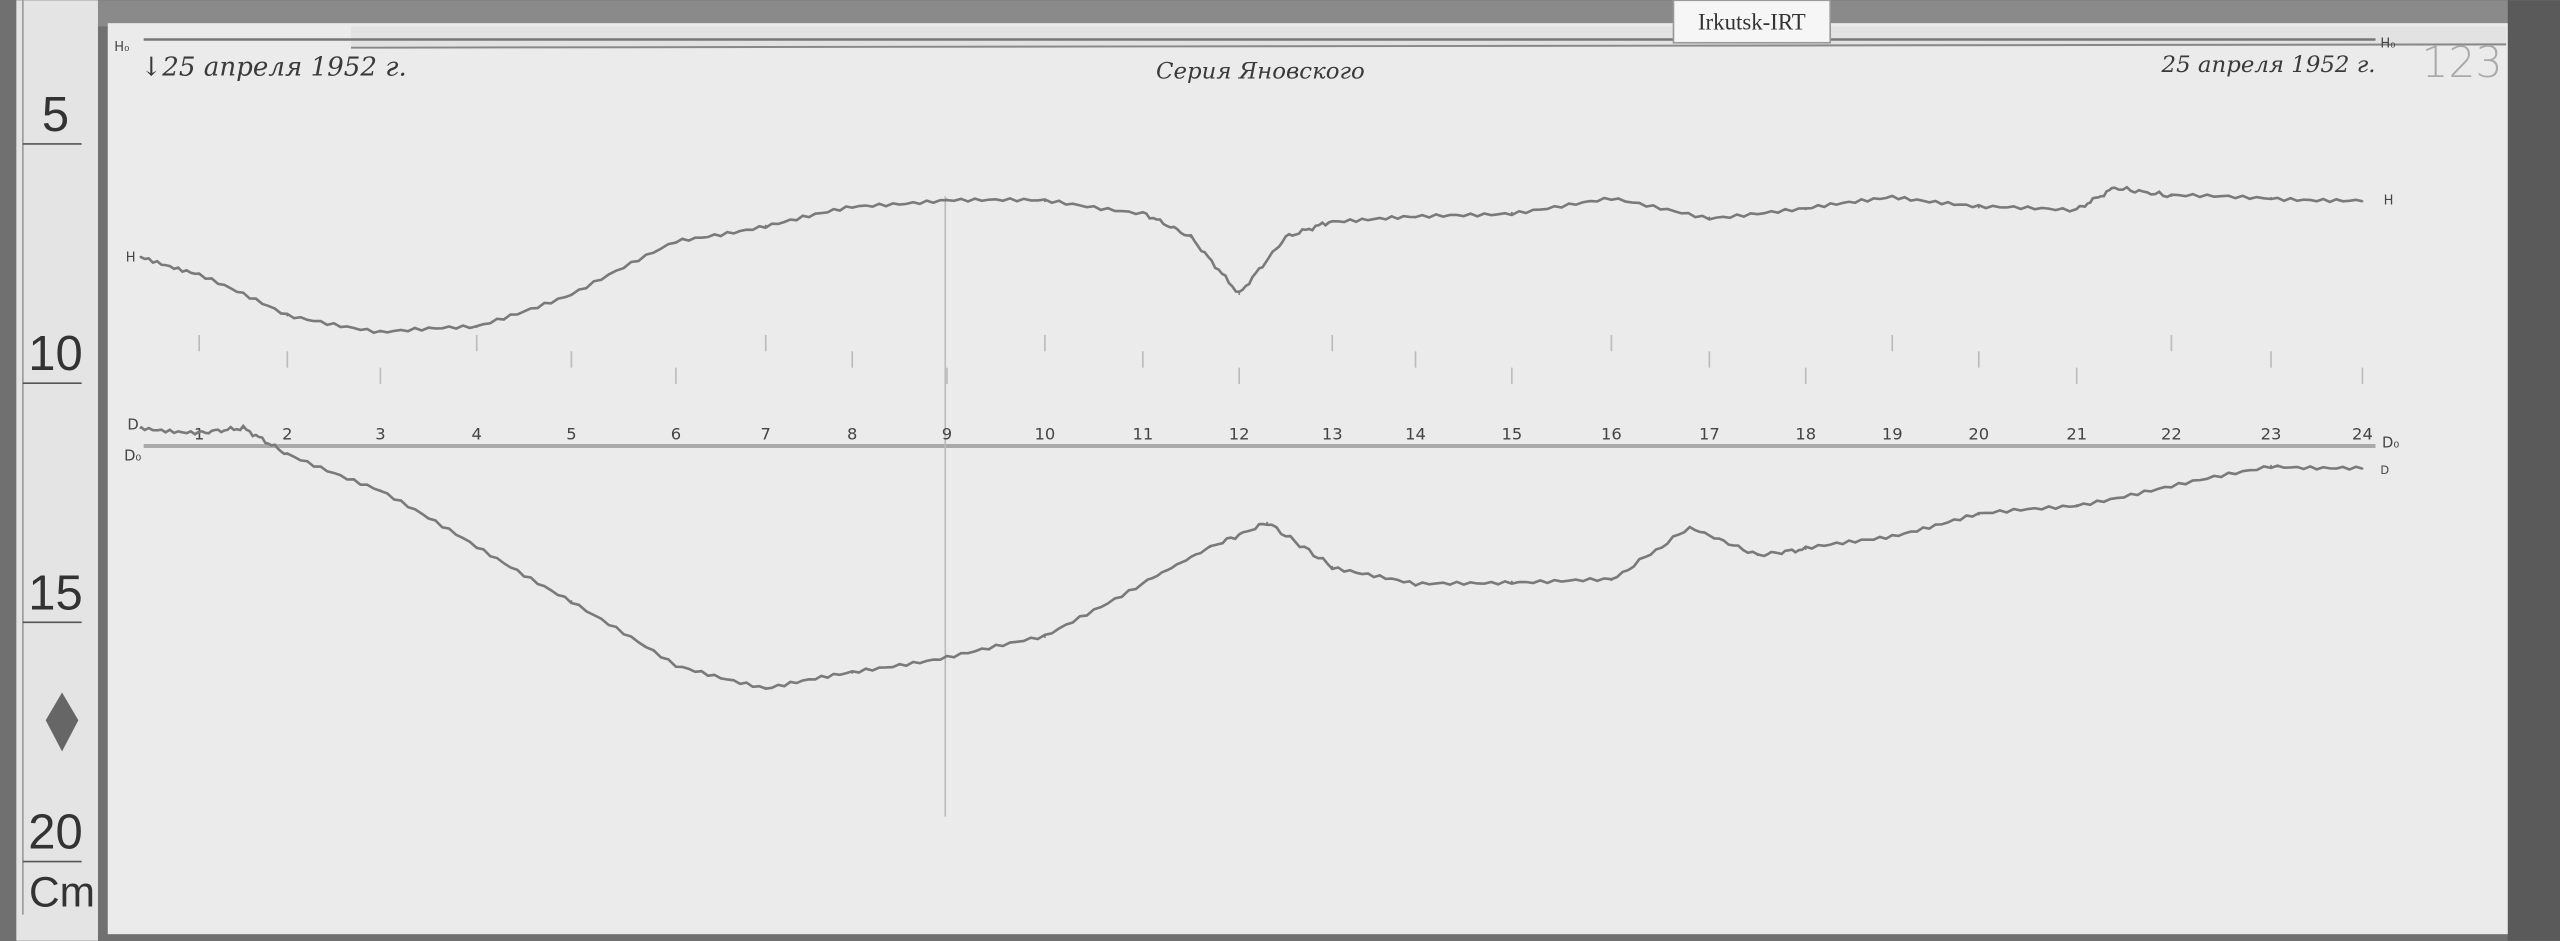 This screenshot has height=941, width=2560. Describe the element at coordinates (1239, 433) in the screenshot. I see `hour-tick-label: 12` at that location.